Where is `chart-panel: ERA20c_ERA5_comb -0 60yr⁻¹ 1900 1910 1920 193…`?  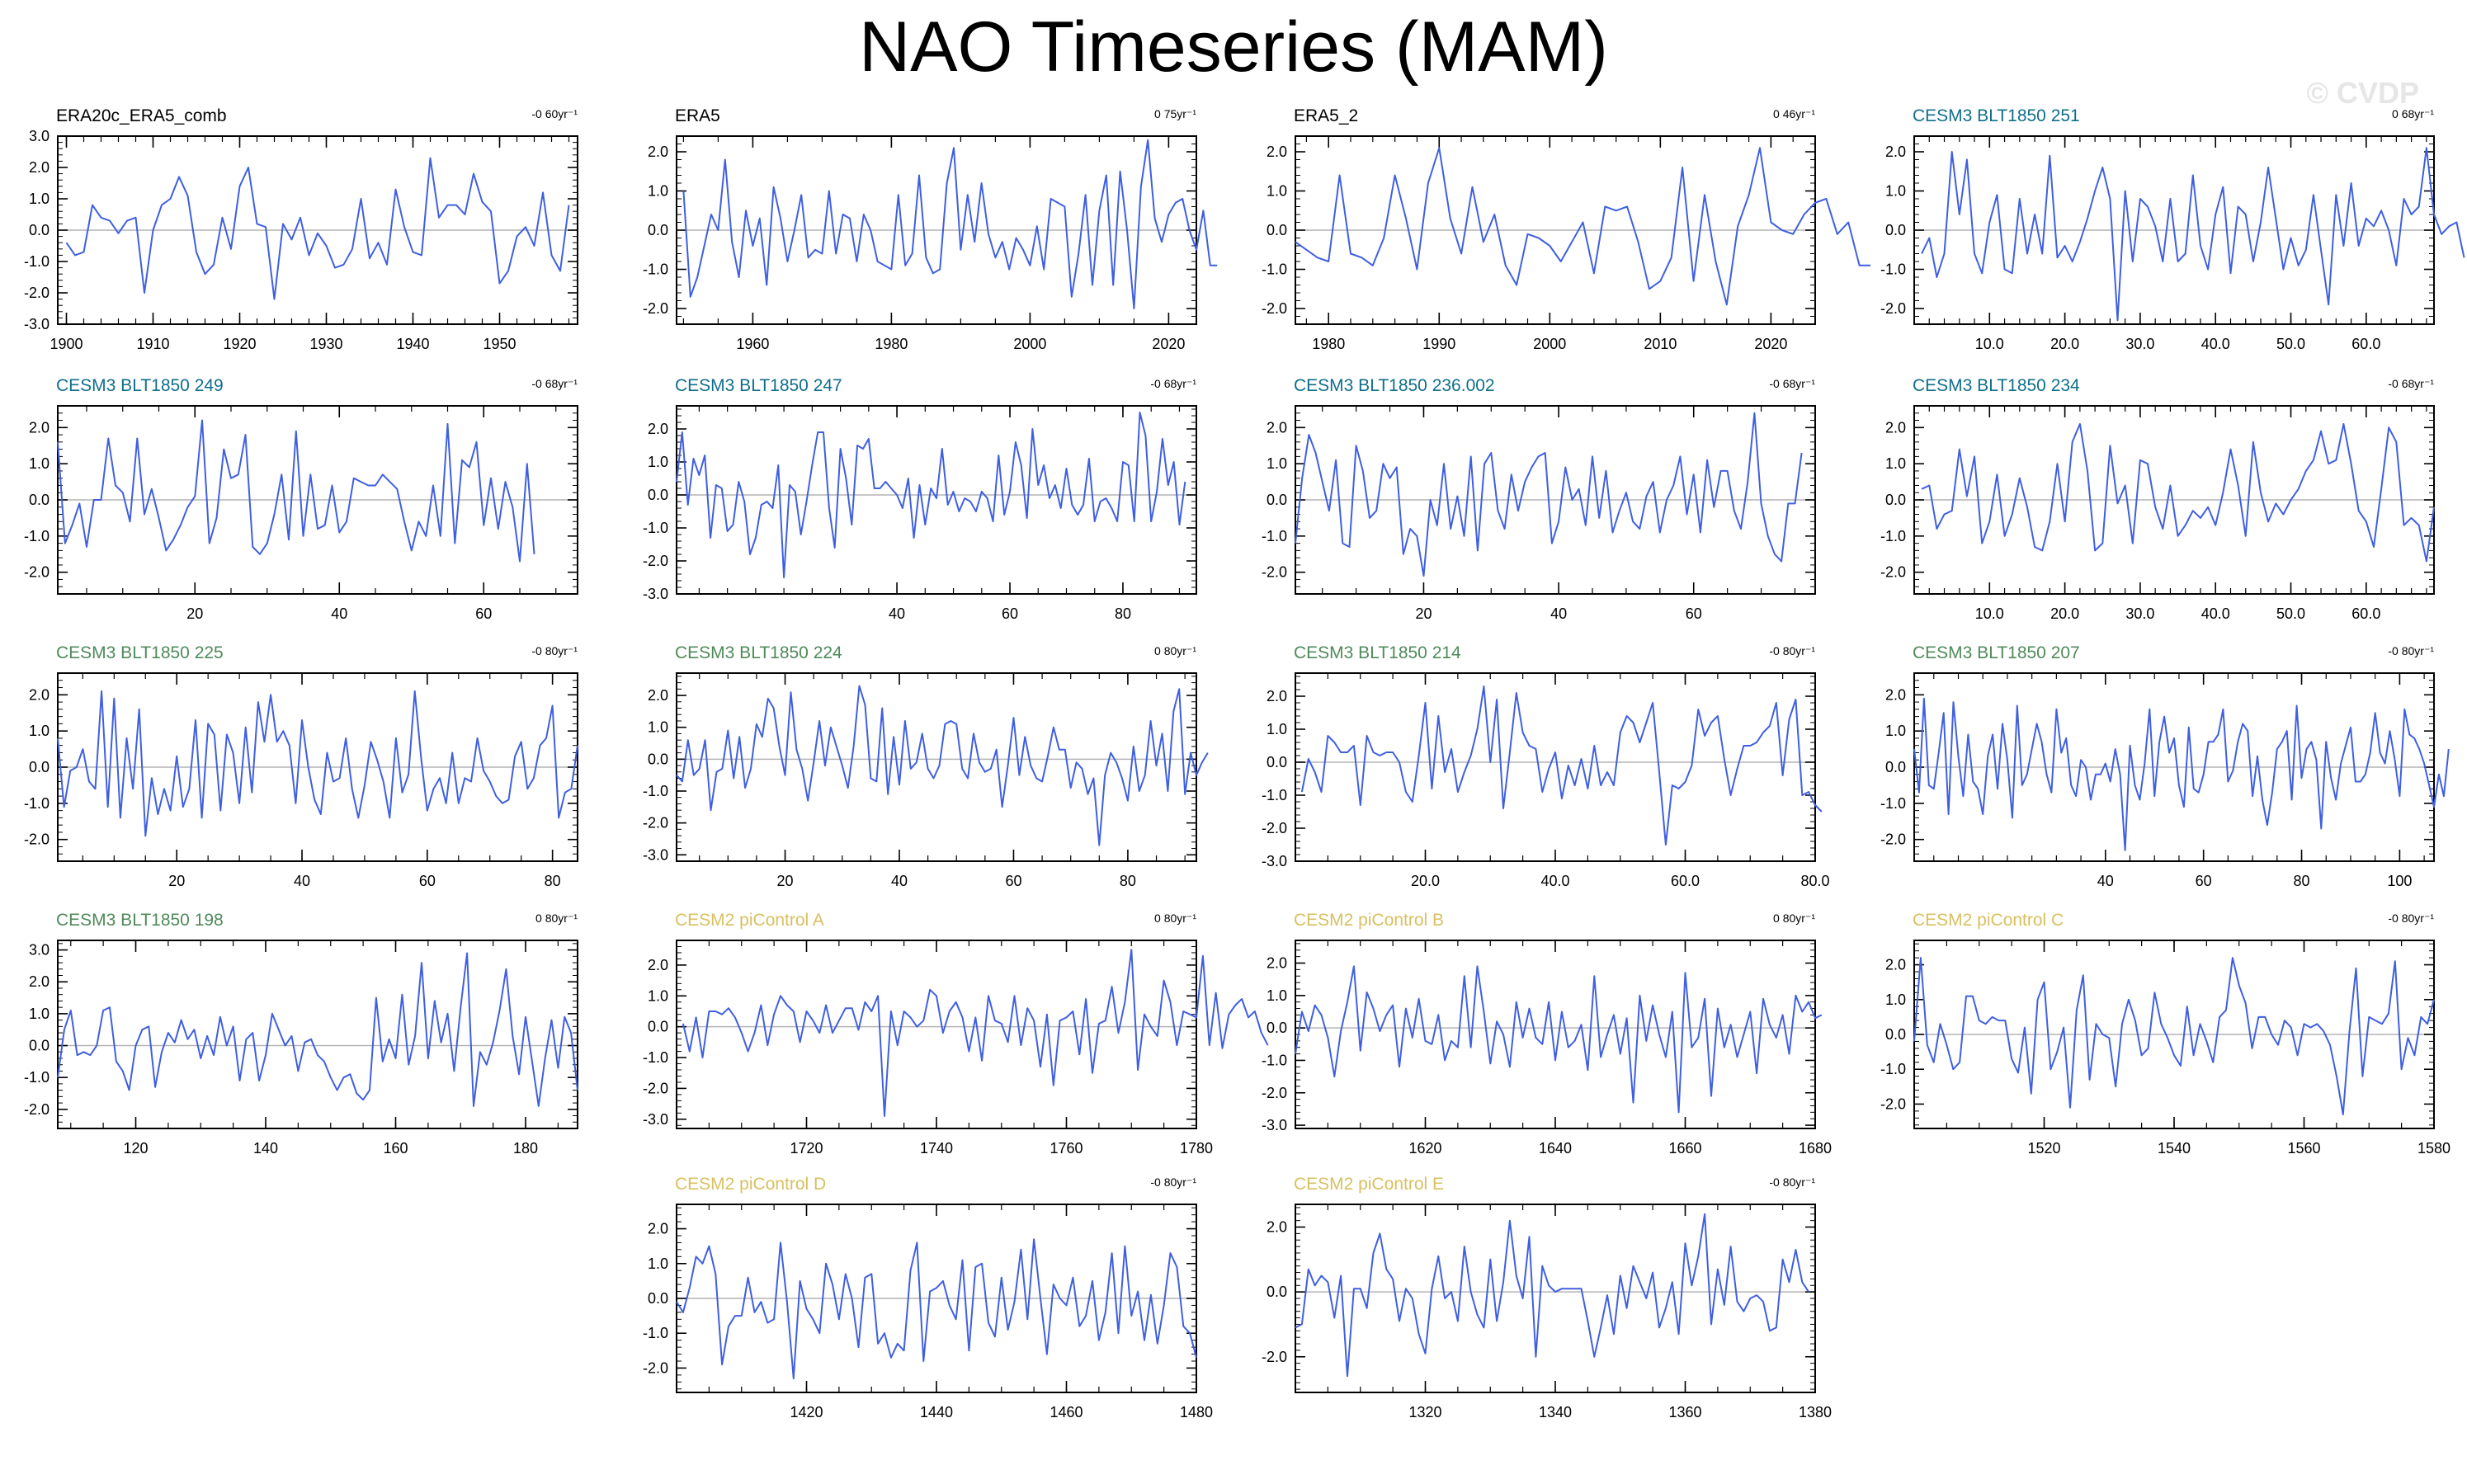
chart-panel: ERA20c_ERA5_comb -0 60yr⁻¹ 1900 1910 1920 193… is located at coordinates (301, 229).